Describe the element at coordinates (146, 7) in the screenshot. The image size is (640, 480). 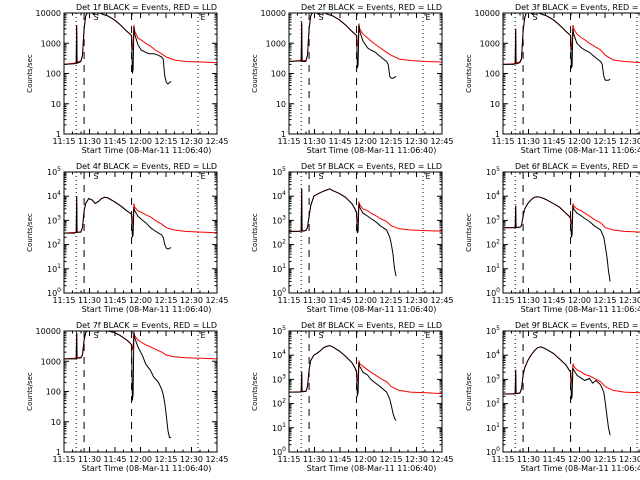
I see `chart-title: Det 1f BLACK = Events, RED = LLD` at that location.